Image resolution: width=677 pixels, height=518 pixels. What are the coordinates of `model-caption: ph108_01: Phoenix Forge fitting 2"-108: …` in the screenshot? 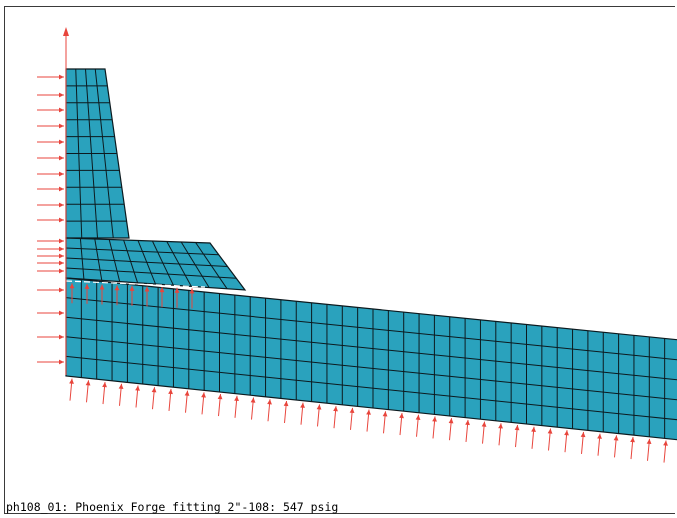 It's located at (172, 507).